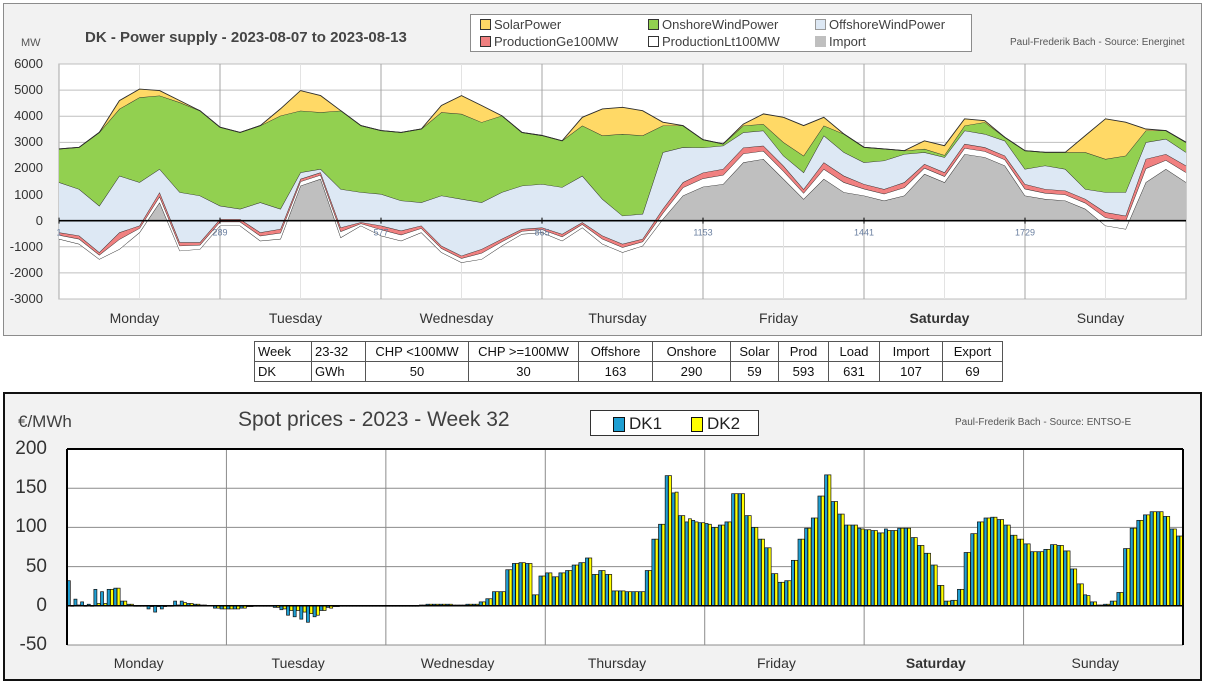 This screenshot has height=682, width=1206. What do you see at coordinates (653, 24) in the screenshot?
I see `onshore-swatch` at bounding box center [653, 24].